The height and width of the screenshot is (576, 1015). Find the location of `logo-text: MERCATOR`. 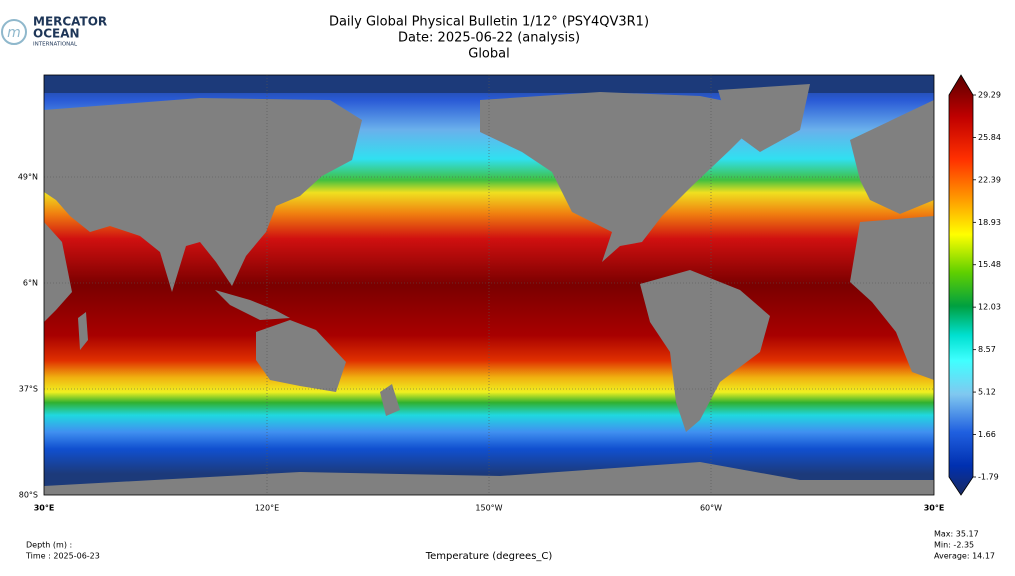

logo-text: MERCATOR is located at coordinates (70, 22).